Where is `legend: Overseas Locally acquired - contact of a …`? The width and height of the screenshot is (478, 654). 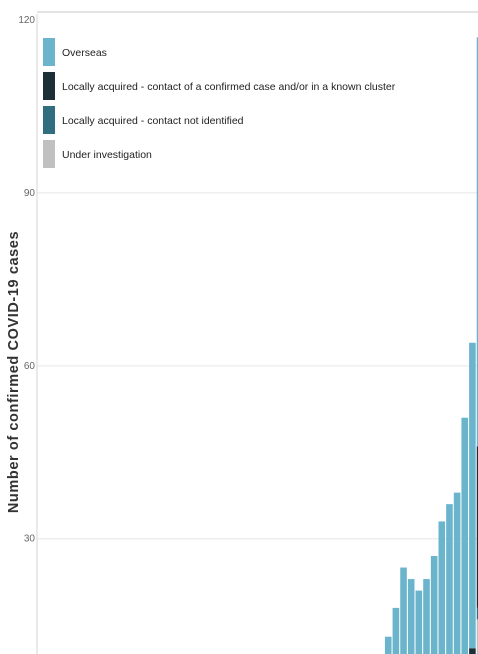 legend: Overseas Locally acquired - contact of a … is located at coordinates (219, 103).